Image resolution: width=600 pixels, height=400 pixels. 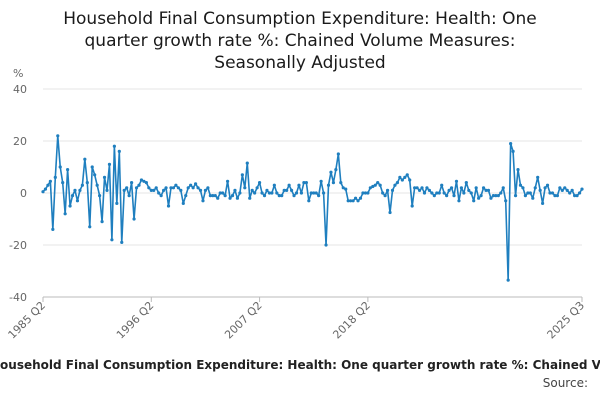 What do you see at coordinates (18, 297) in the screenshot?
I see `y-tick-label: -40` at bounding box center [18, 297].